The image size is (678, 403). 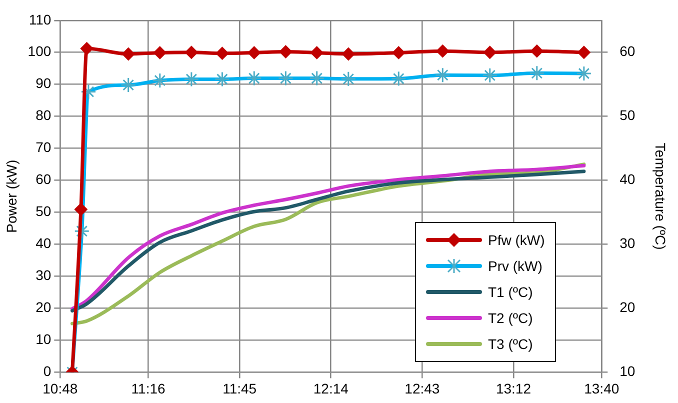 What do you see at coordinates (628, 179) in the screenshot?
I see `y2-tick-label: 40` at bounding box center [628, 179].